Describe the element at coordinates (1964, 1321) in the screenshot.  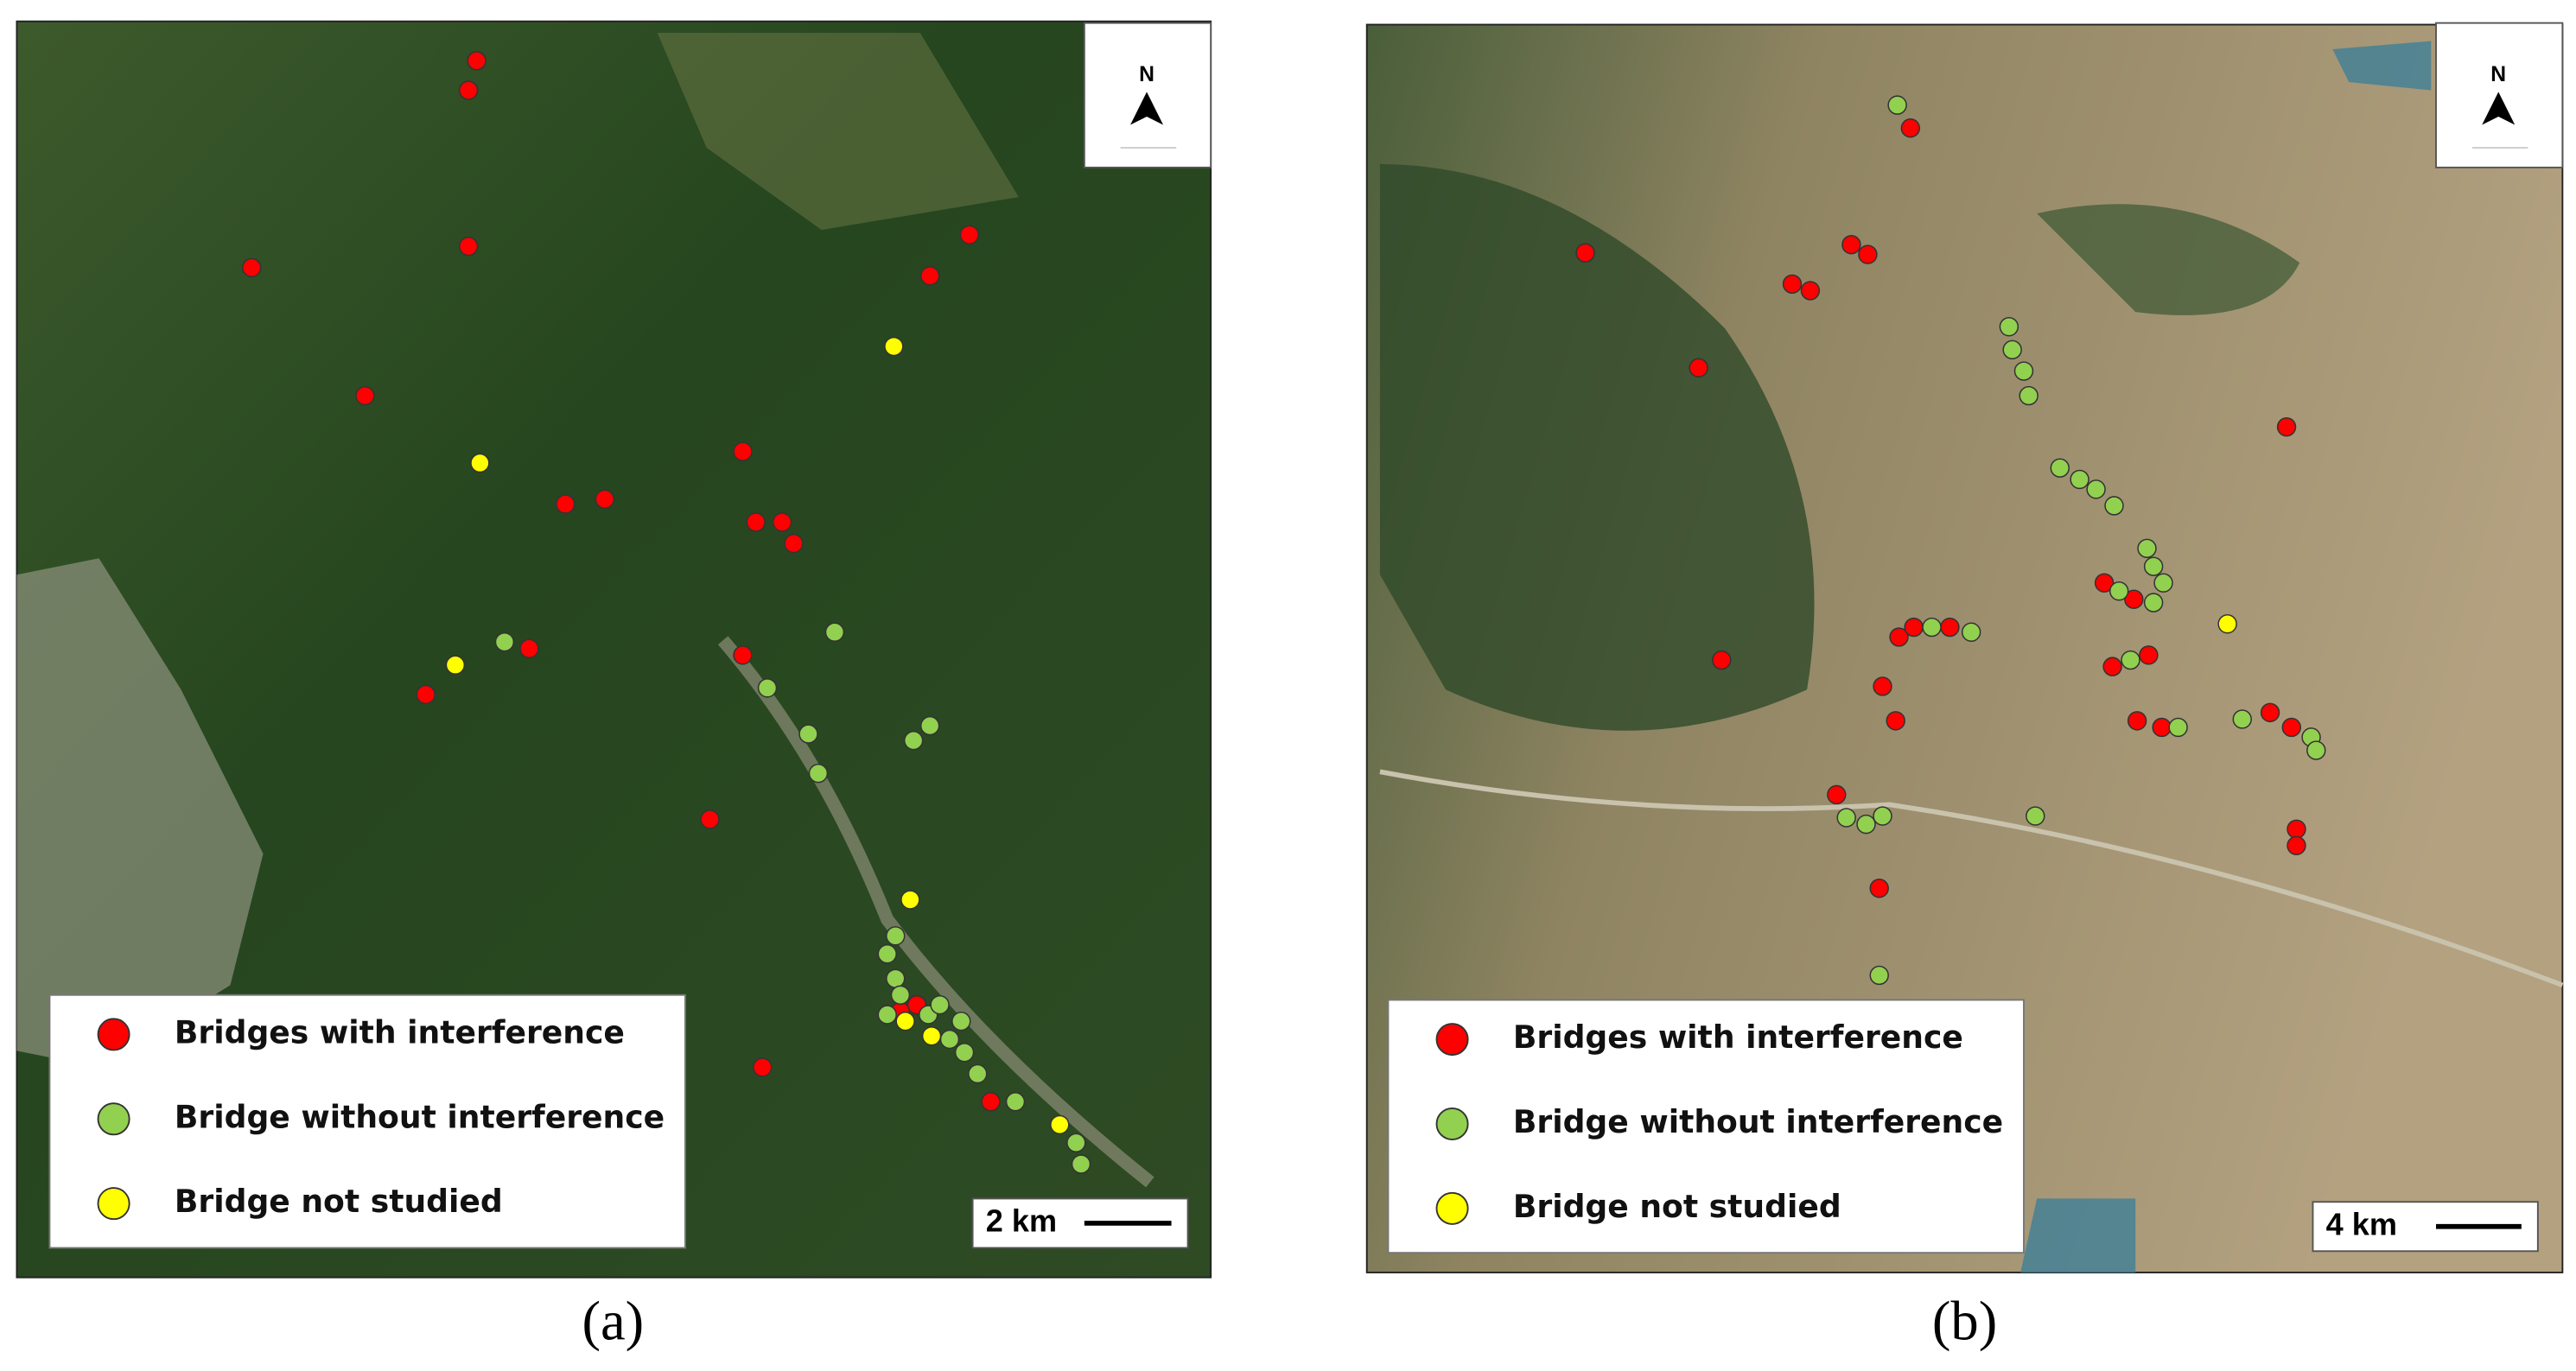
I see `panel-caption: (b)` at that location.